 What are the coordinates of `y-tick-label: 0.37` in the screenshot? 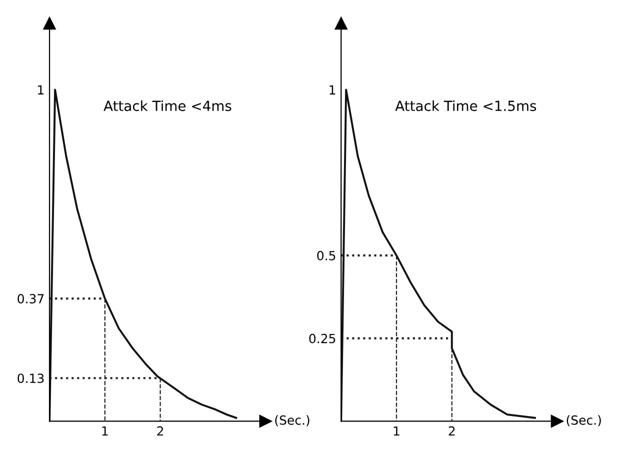 It's located at (31, 299).